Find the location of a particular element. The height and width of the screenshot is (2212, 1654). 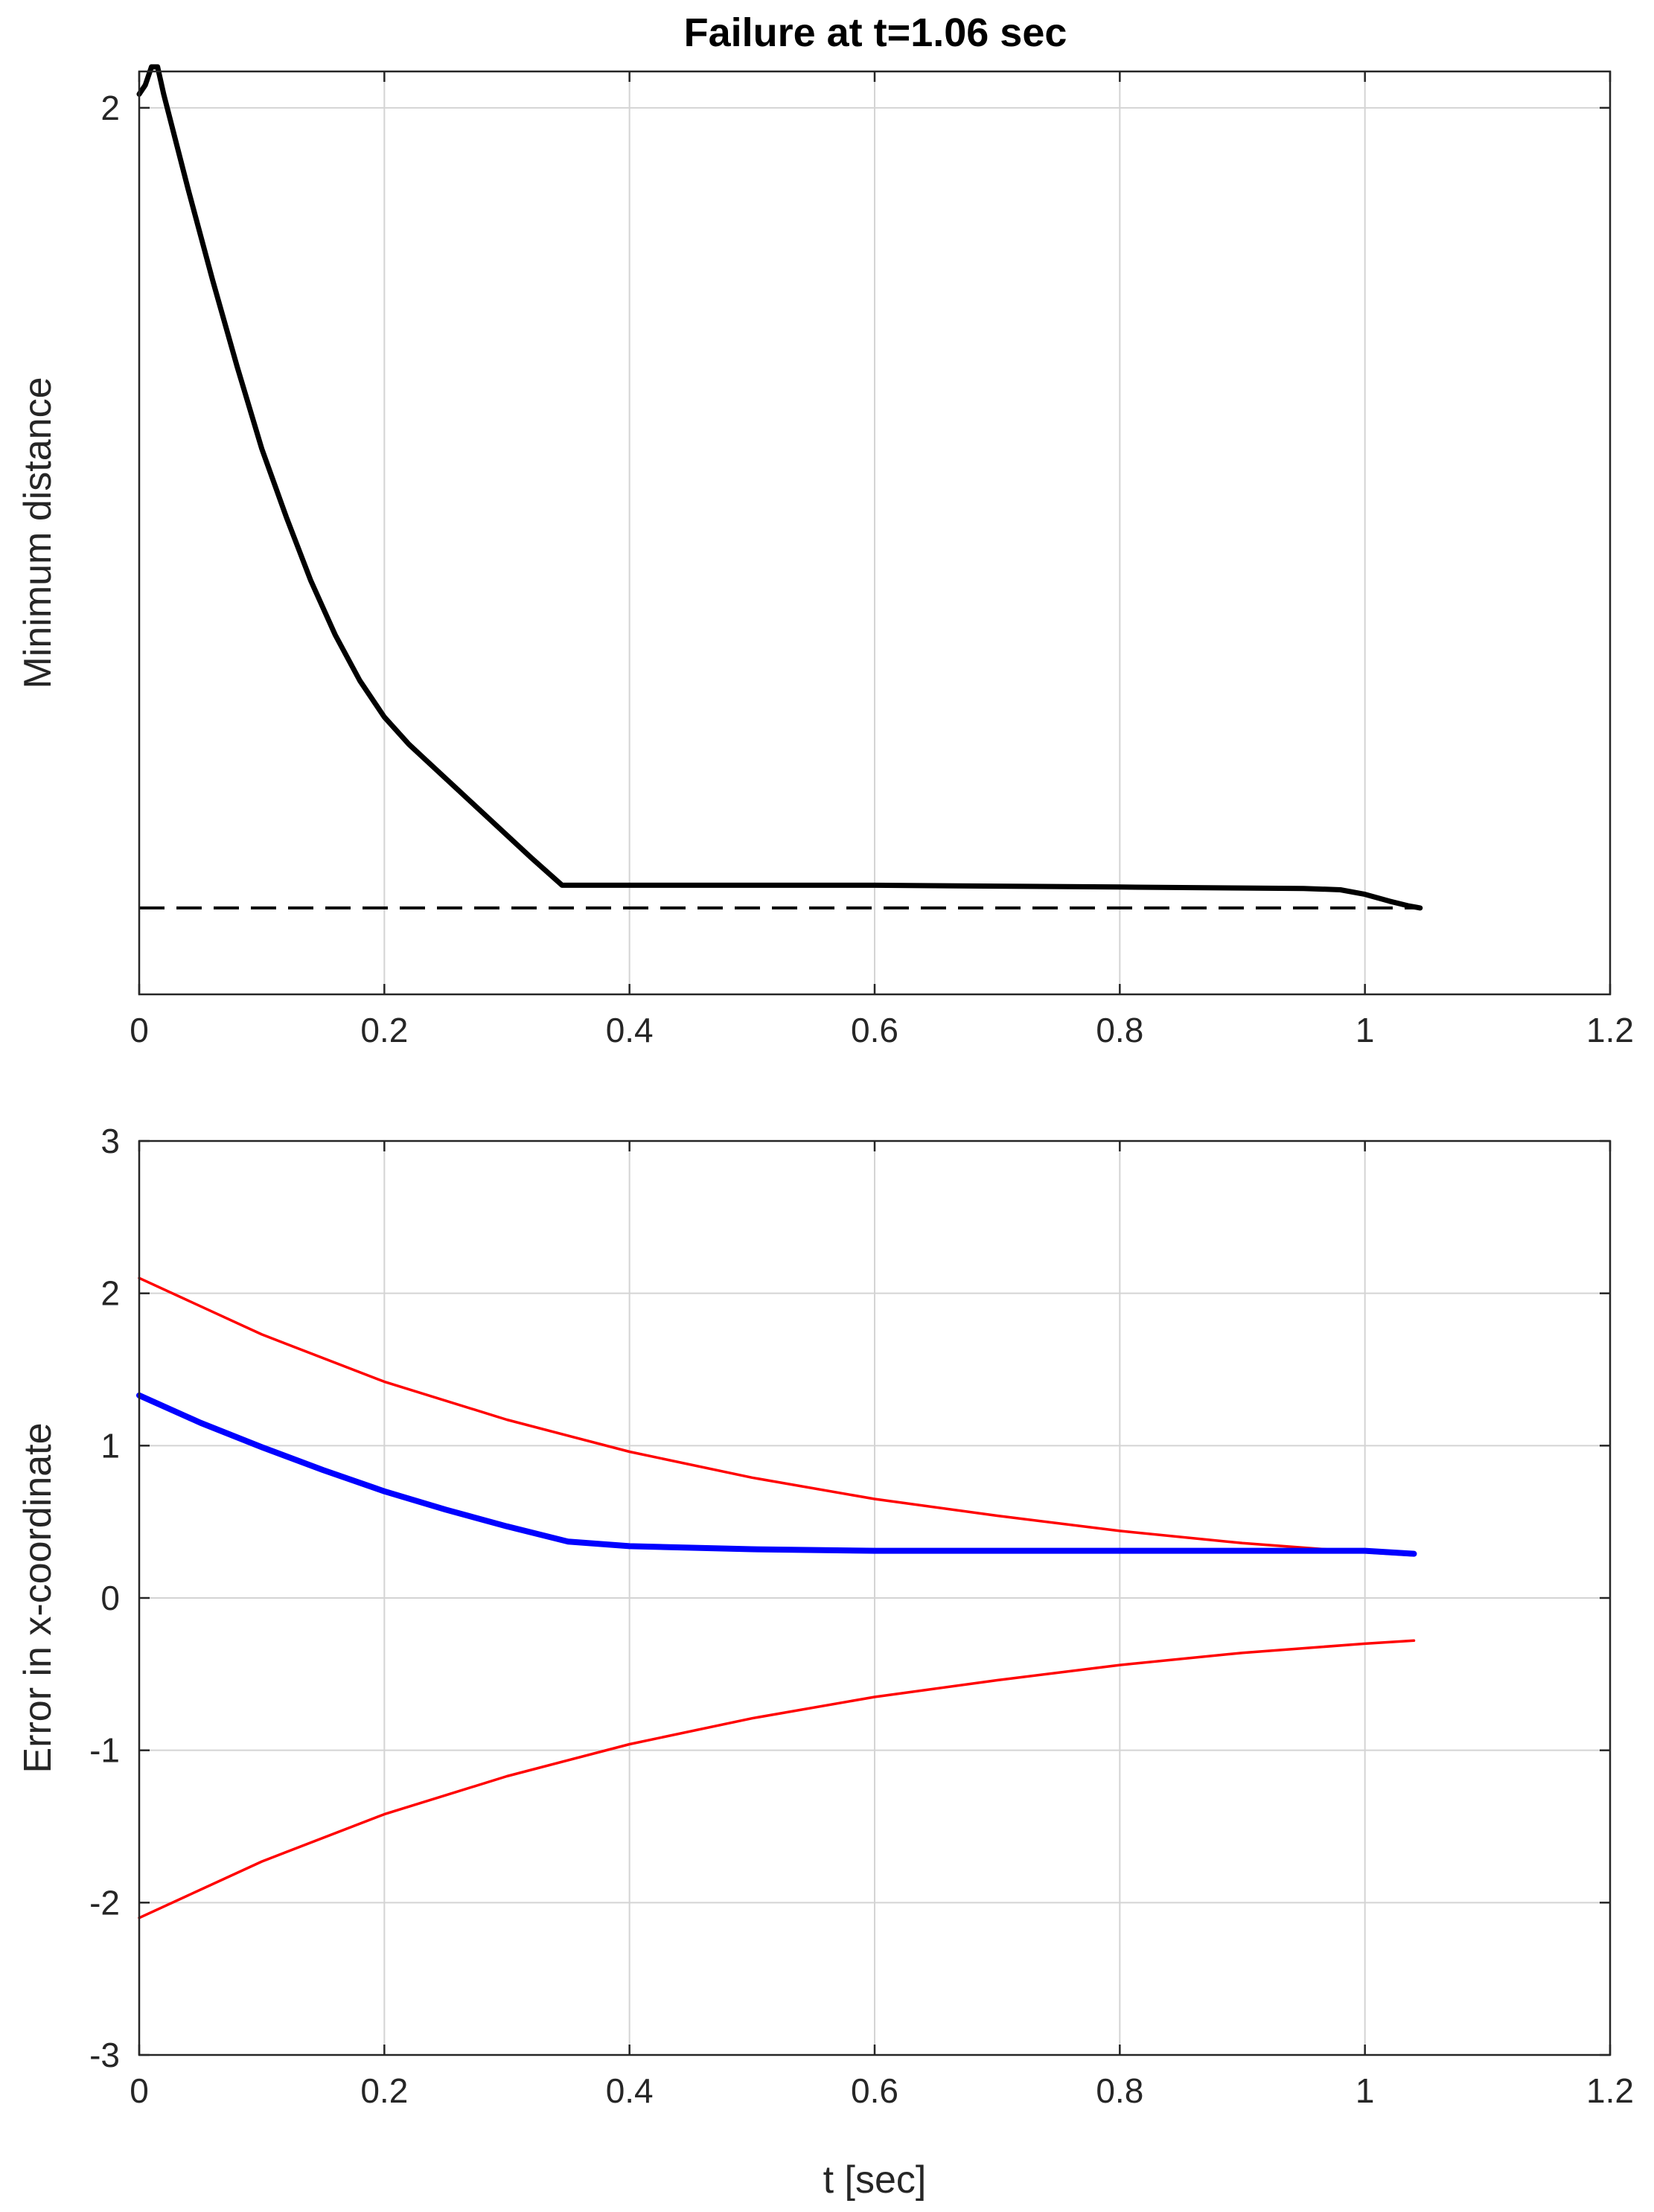

y-tick-label: -3 is located at coordinates (104, 2055).